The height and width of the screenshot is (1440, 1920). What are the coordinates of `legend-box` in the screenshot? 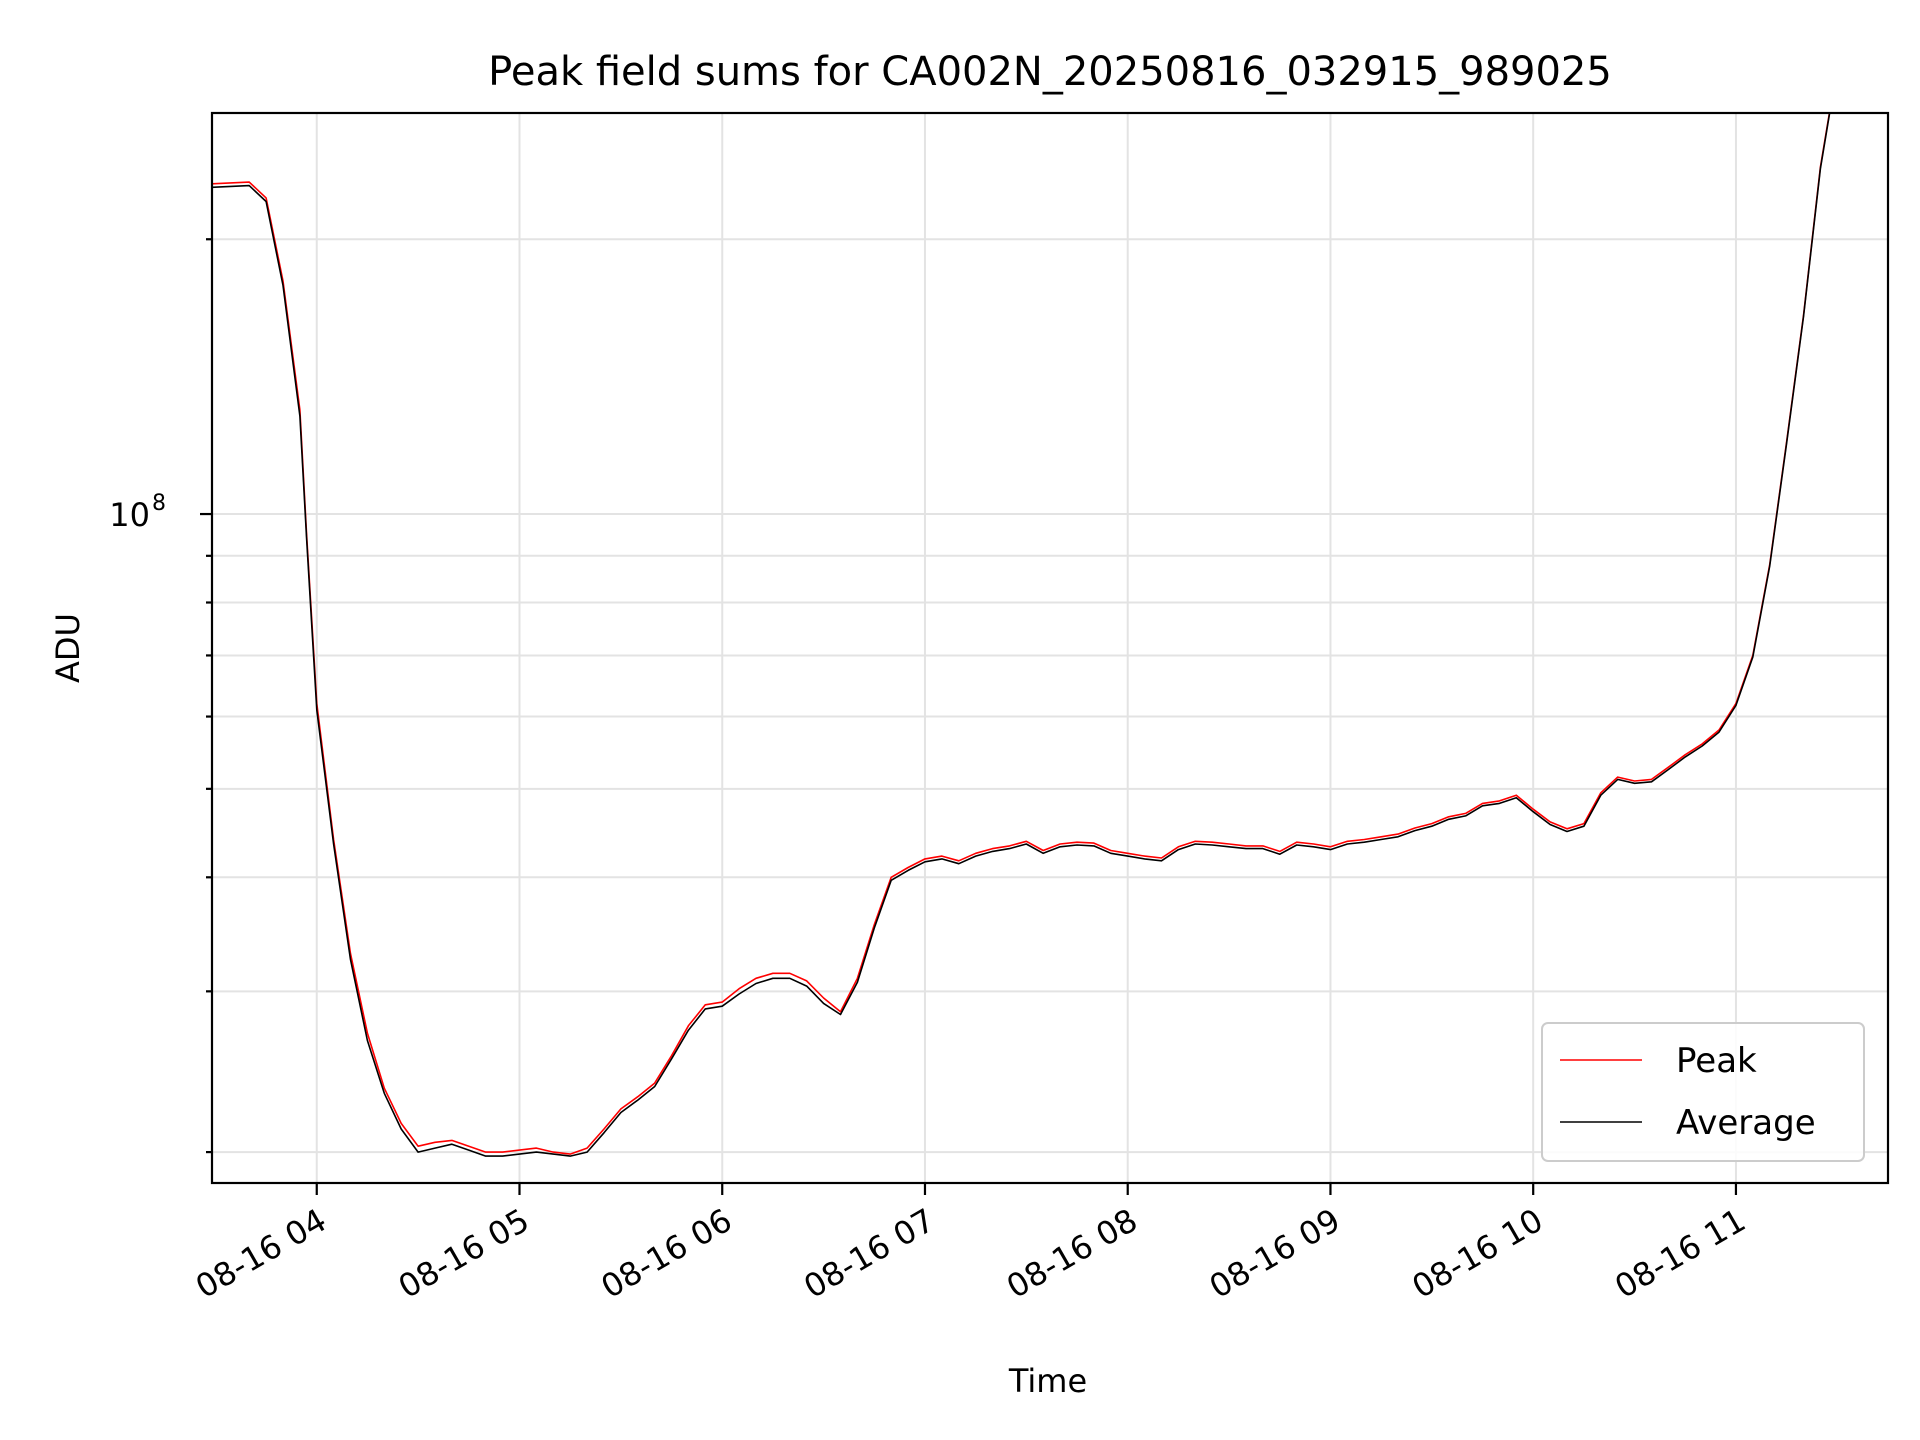 It's located at (1703, 1092).